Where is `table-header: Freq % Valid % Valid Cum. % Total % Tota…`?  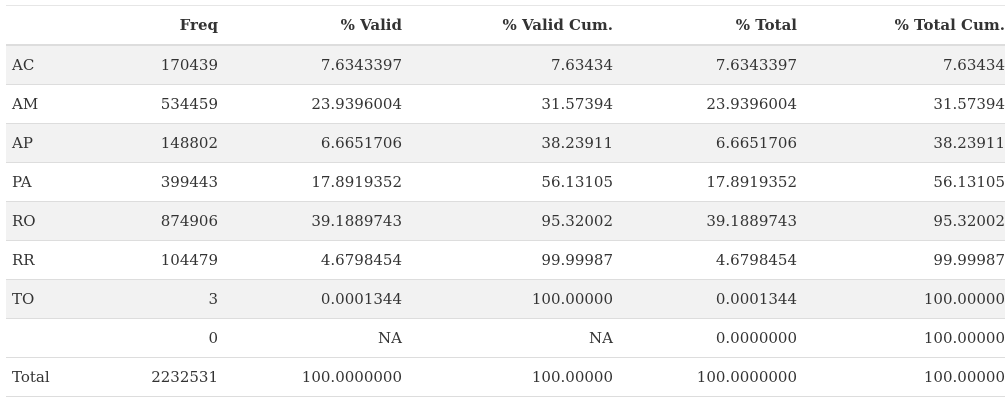
table-header: Freq % Valid % Valid Cum. % Total % Tota… is located at coordinates (505, 25).